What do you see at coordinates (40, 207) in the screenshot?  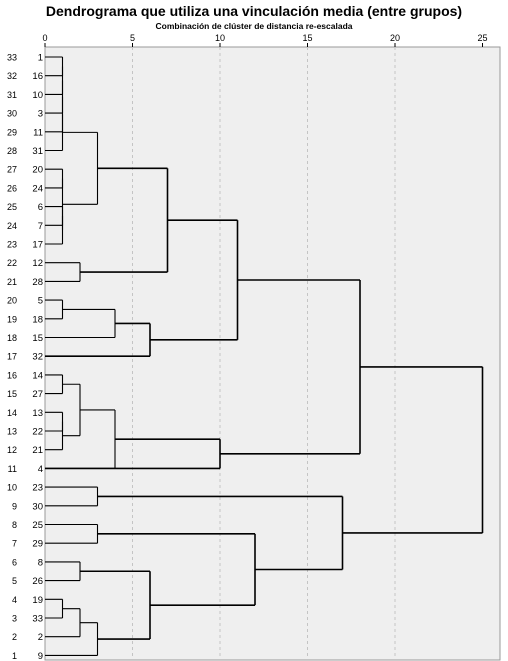 I see `leaf-label: 6` at bounding box center [40, 207].